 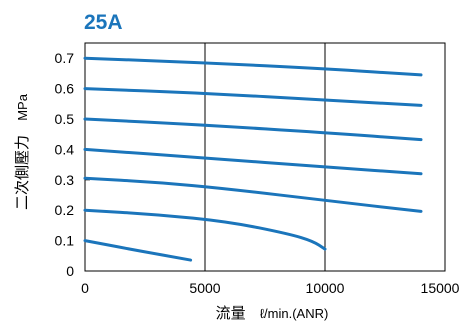 What do you see at coordinates (65, 89) in the screenshot?
I see `y-tick-label: 0.6` at bounding box center [65, 89].